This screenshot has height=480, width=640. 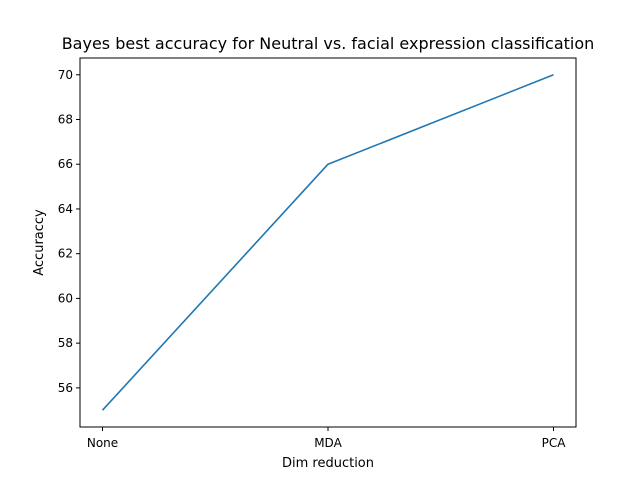 What do you see at coordinates (102, 443) in the screenshot?
I see `x-tick-label: None` at bounding box center [102, 443].